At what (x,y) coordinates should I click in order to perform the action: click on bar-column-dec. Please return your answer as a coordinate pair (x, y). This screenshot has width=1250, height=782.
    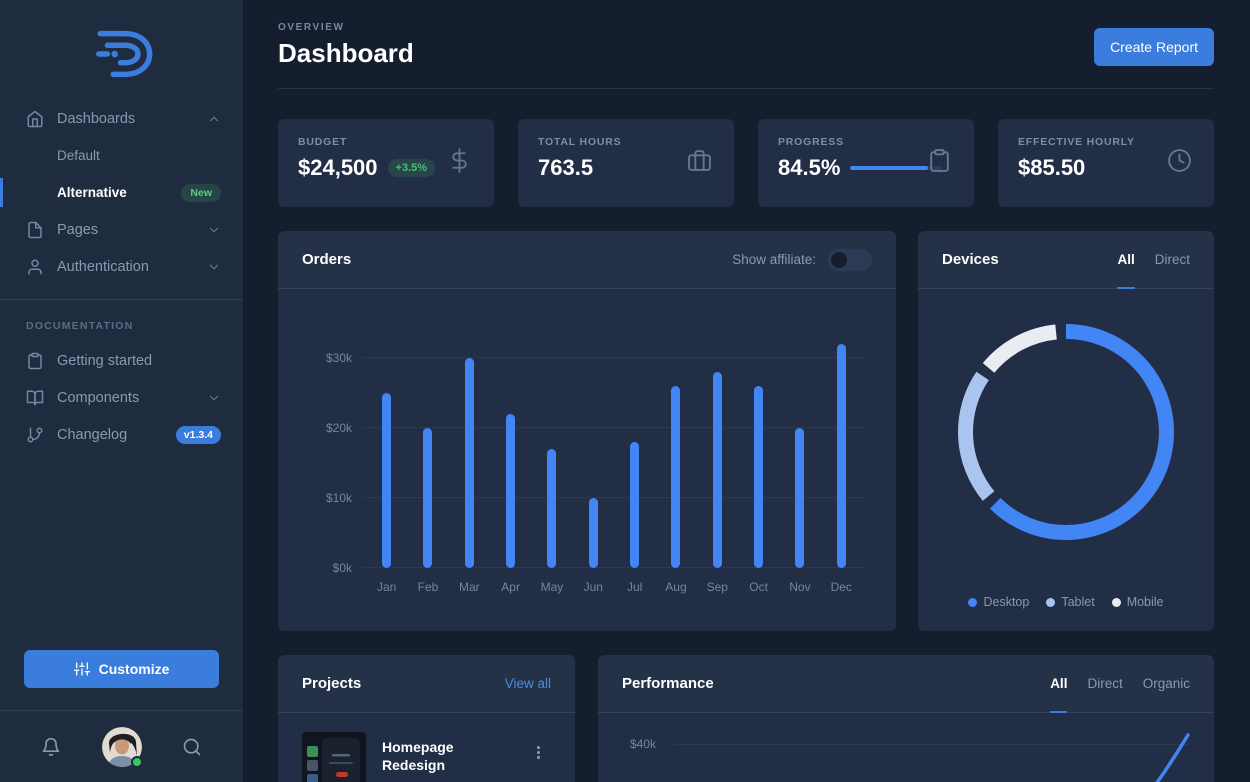
    Looking at the image, I should click on (841, 445).